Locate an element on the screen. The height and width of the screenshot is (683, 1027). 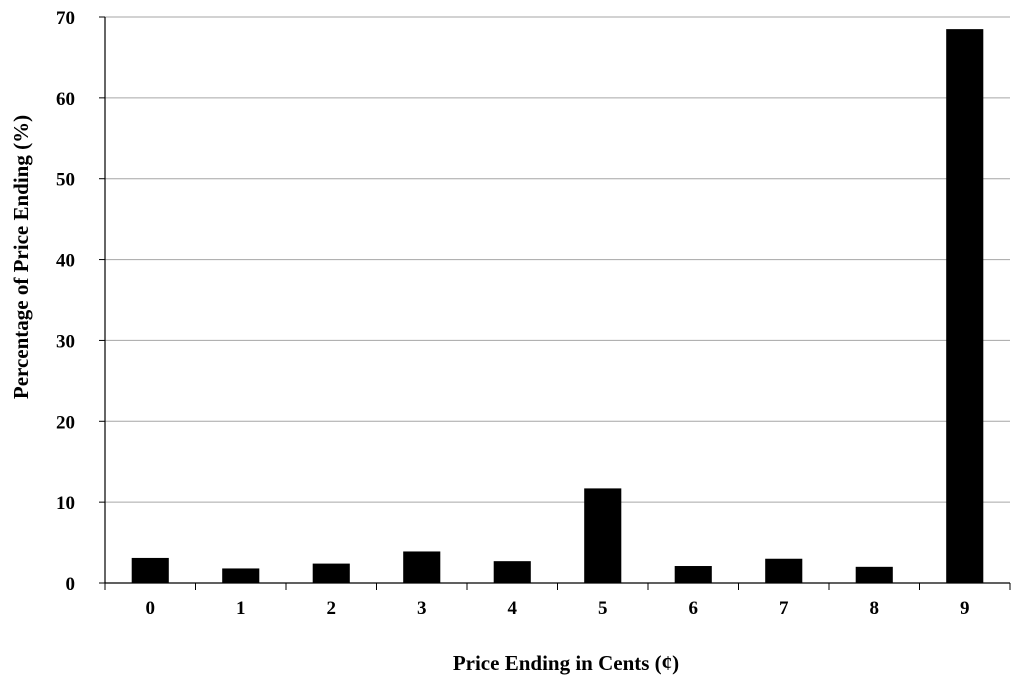
x-tick-label: 9 is located at coordinates (965, 608).